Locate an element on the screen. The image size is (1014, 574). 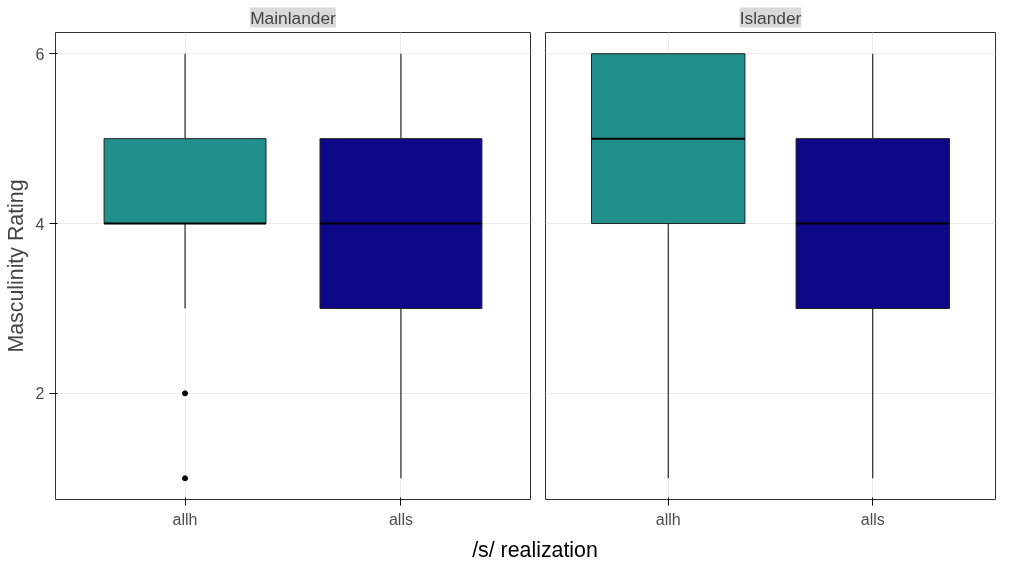
x-axis-title: /s/ realization is located at coordinates (535, 550).